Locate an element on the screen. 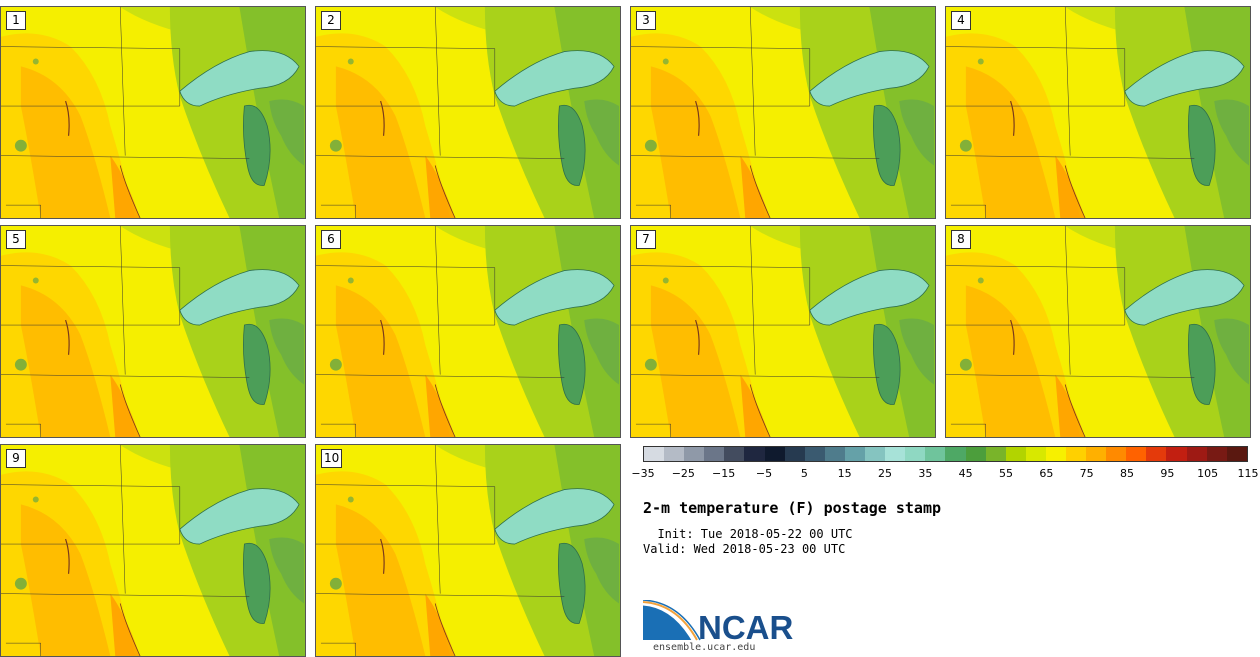 The width and height of the screenshot is (1260, 657). colorbar-tick-label: −5 is located at coordinates (764, 473).